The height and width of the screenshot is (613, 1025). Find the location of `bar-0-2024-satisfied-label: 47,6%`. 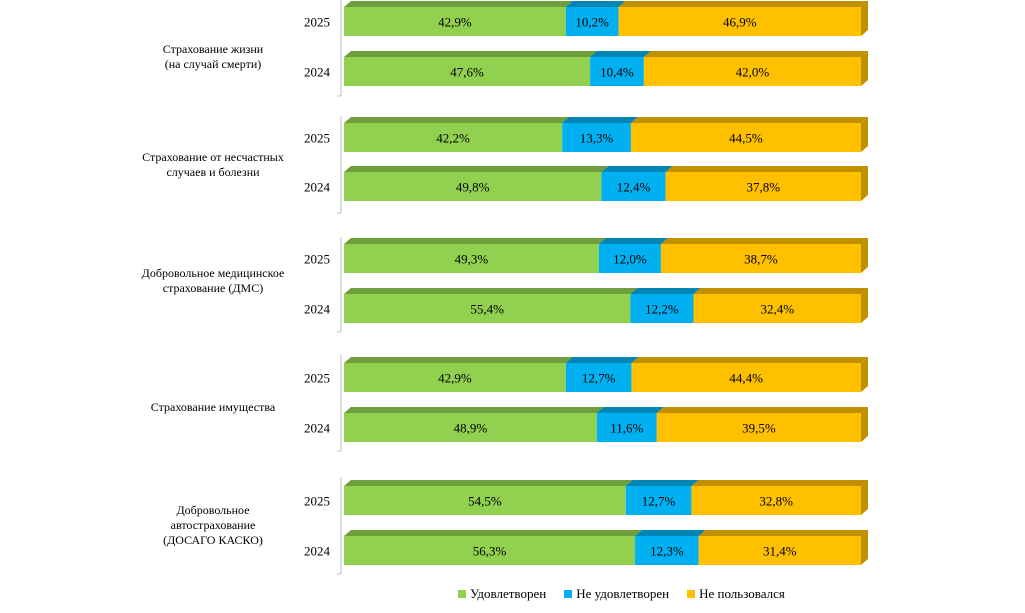

bar-0-2024-satisfied-label: 47,6% is located at coordinates (467, 72).